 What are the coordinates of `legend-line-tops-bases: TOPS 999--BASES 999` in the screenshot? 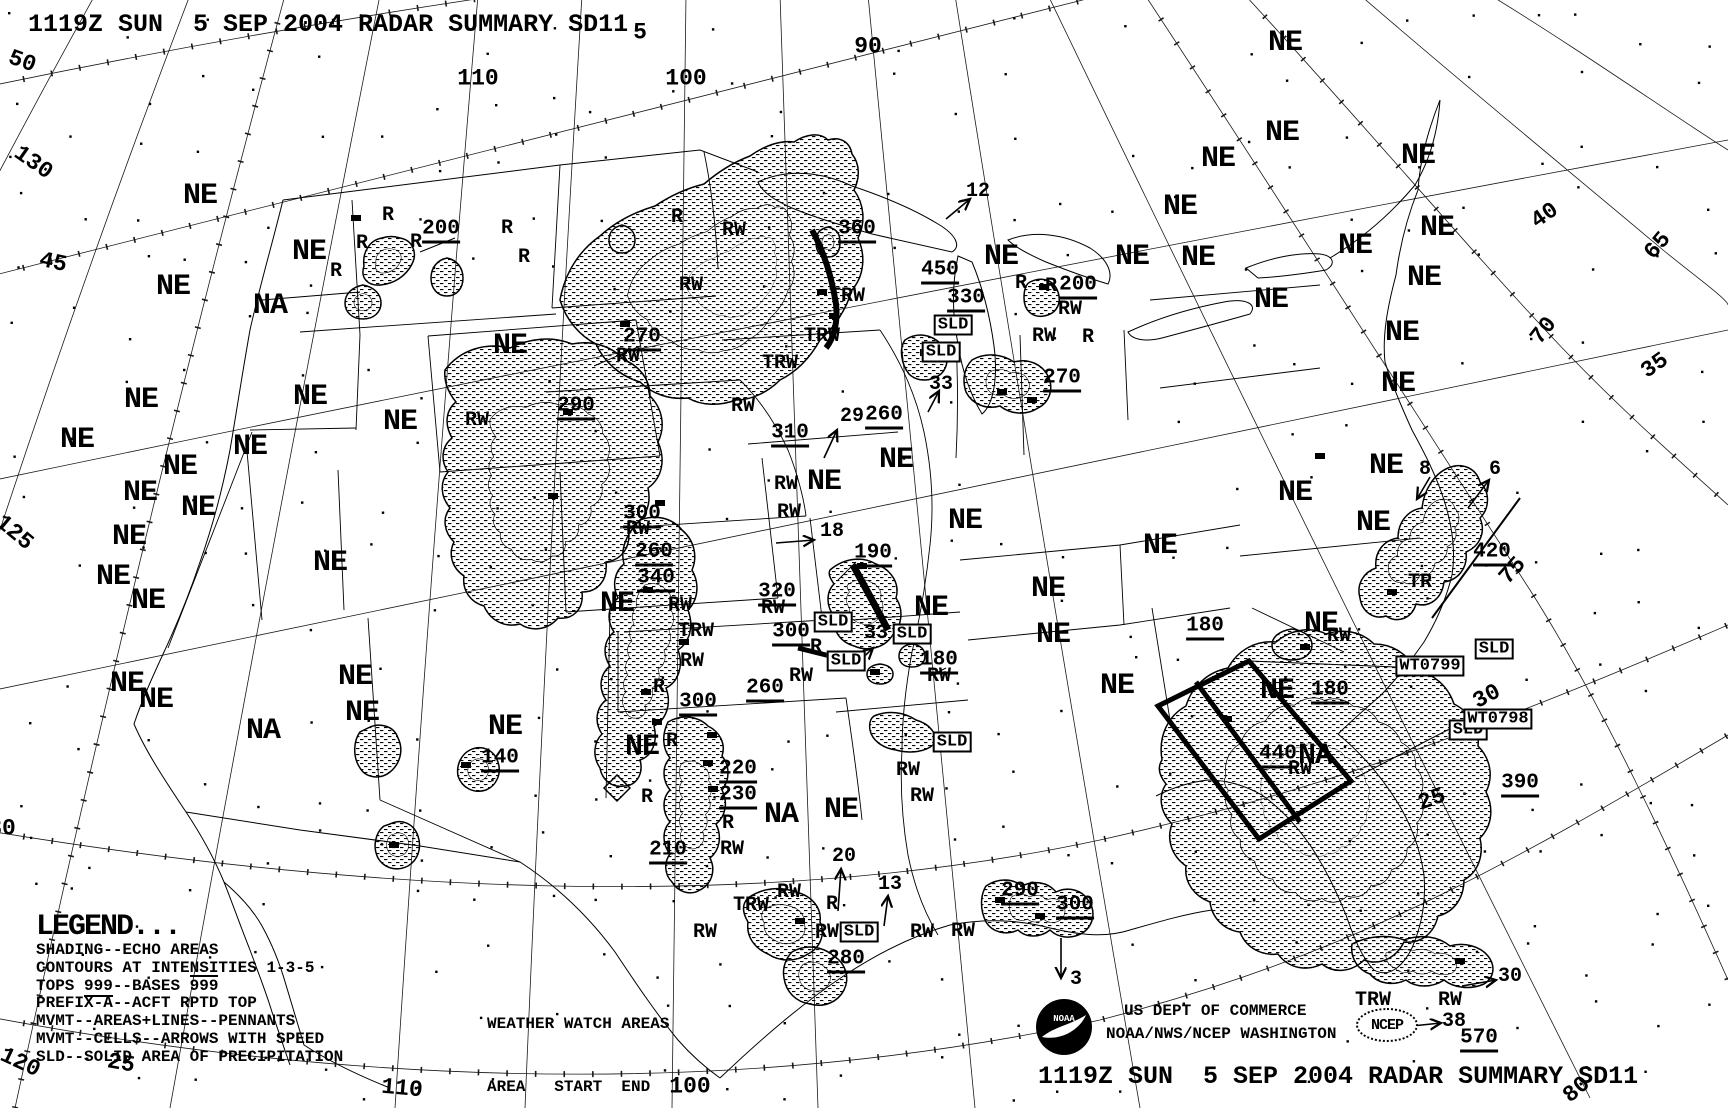 It's located at (127, 985).